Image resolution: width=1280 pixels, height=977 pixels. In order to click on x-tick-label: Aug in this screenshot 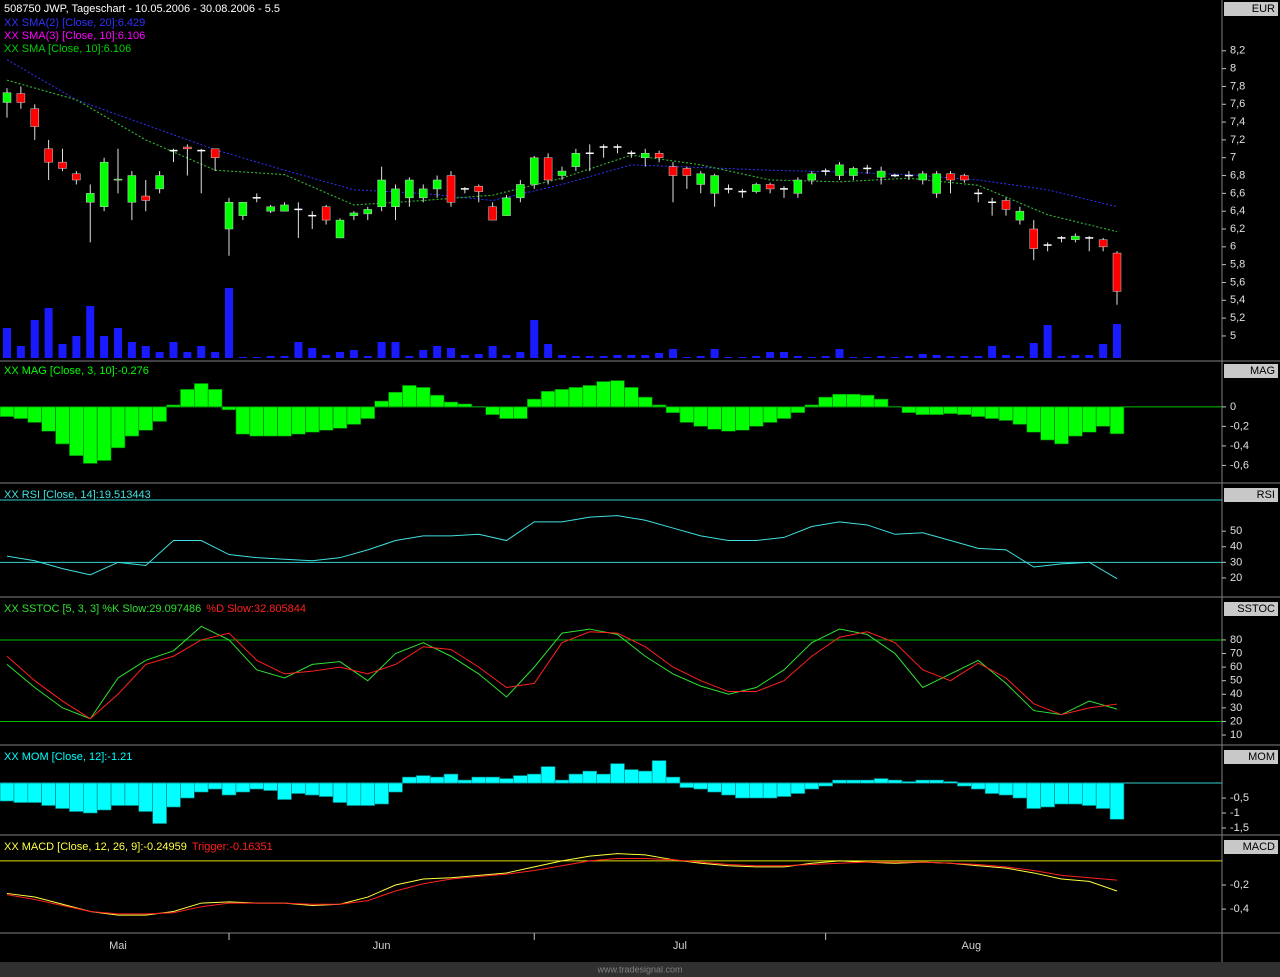, I will do `click(972, 946)`.